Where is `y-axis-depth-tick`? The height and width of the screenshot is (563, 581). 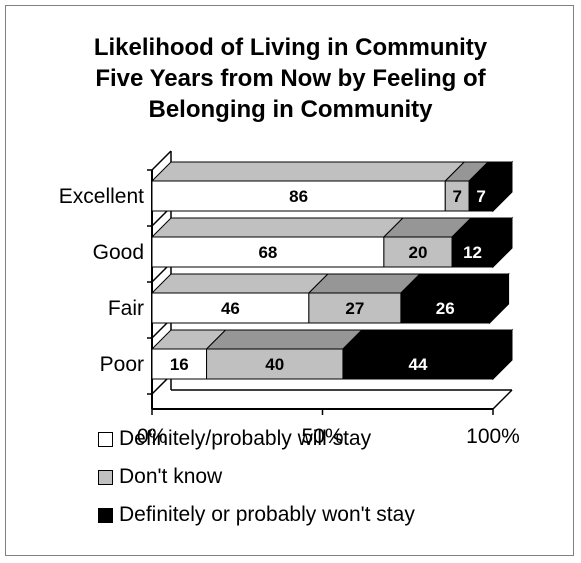
y-axis-depth-tick is located at coordinates (161, 160).